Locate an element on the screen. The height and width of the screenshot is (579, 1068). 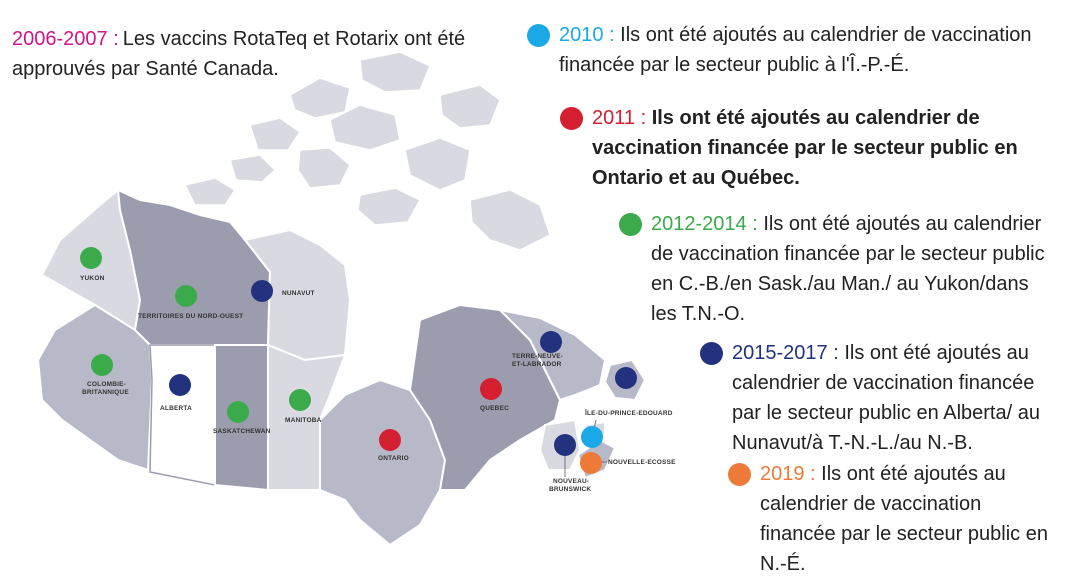
dot-newfoundland is located at coordinates (626, 378).